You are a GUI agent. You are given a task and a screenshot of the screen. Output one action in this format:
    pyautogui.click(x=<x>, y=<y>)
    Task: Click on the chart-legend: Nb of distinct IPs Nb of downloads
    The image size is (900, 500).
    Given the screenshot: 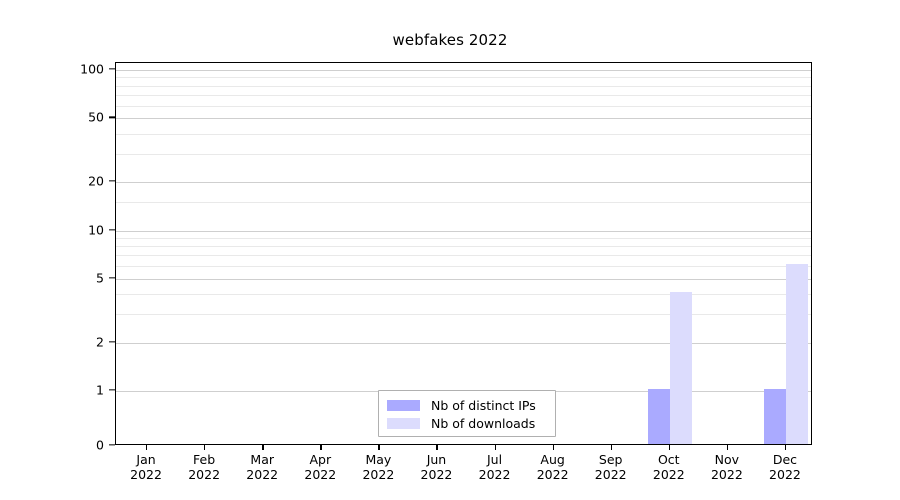 What is the action you would take?
    pyautogui.click(x=467, y=413)
    